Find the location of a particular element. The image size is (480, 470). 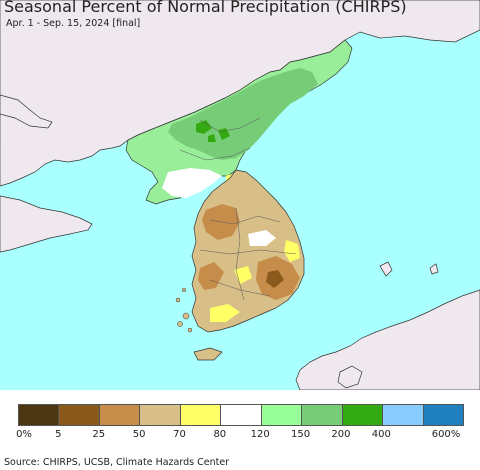

north-korea-normal-zone is located at coordinates (192, 183).